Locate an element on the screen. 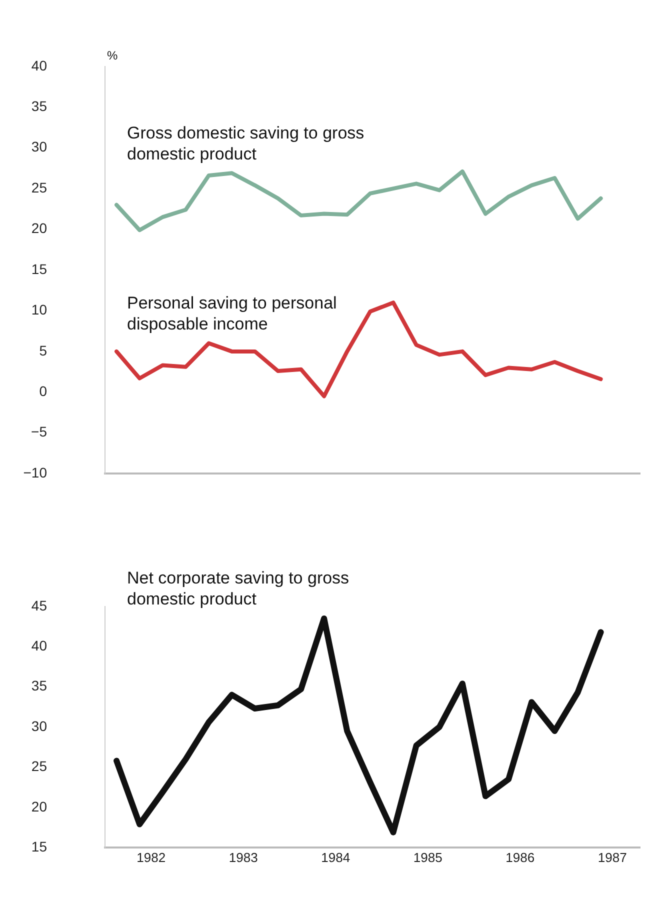 This screenshot has width=650, height=914. y-axis-title: % is located at coordinates (112, 55).